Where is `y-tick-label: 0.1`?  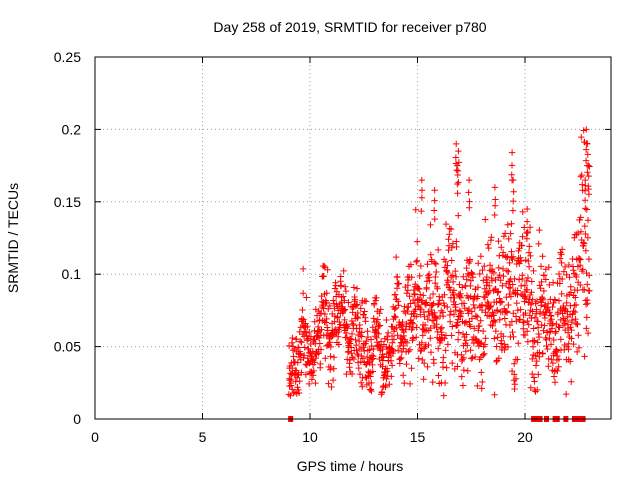 y-tick-label: 0.1 is located at coordinates (72, 274).